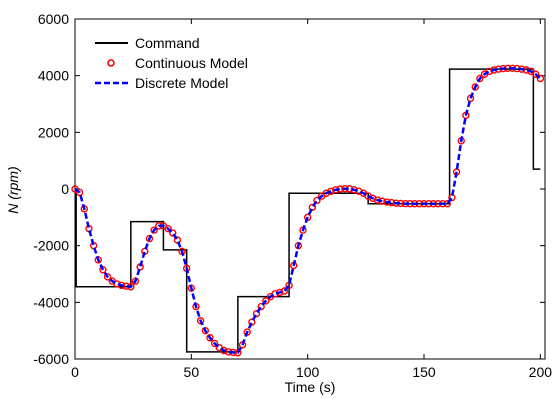  What do you see at coordinates (13, 189) in the screenshot?
I see `y-axis-label: N (rpm)` at bounding box center [13, 189].